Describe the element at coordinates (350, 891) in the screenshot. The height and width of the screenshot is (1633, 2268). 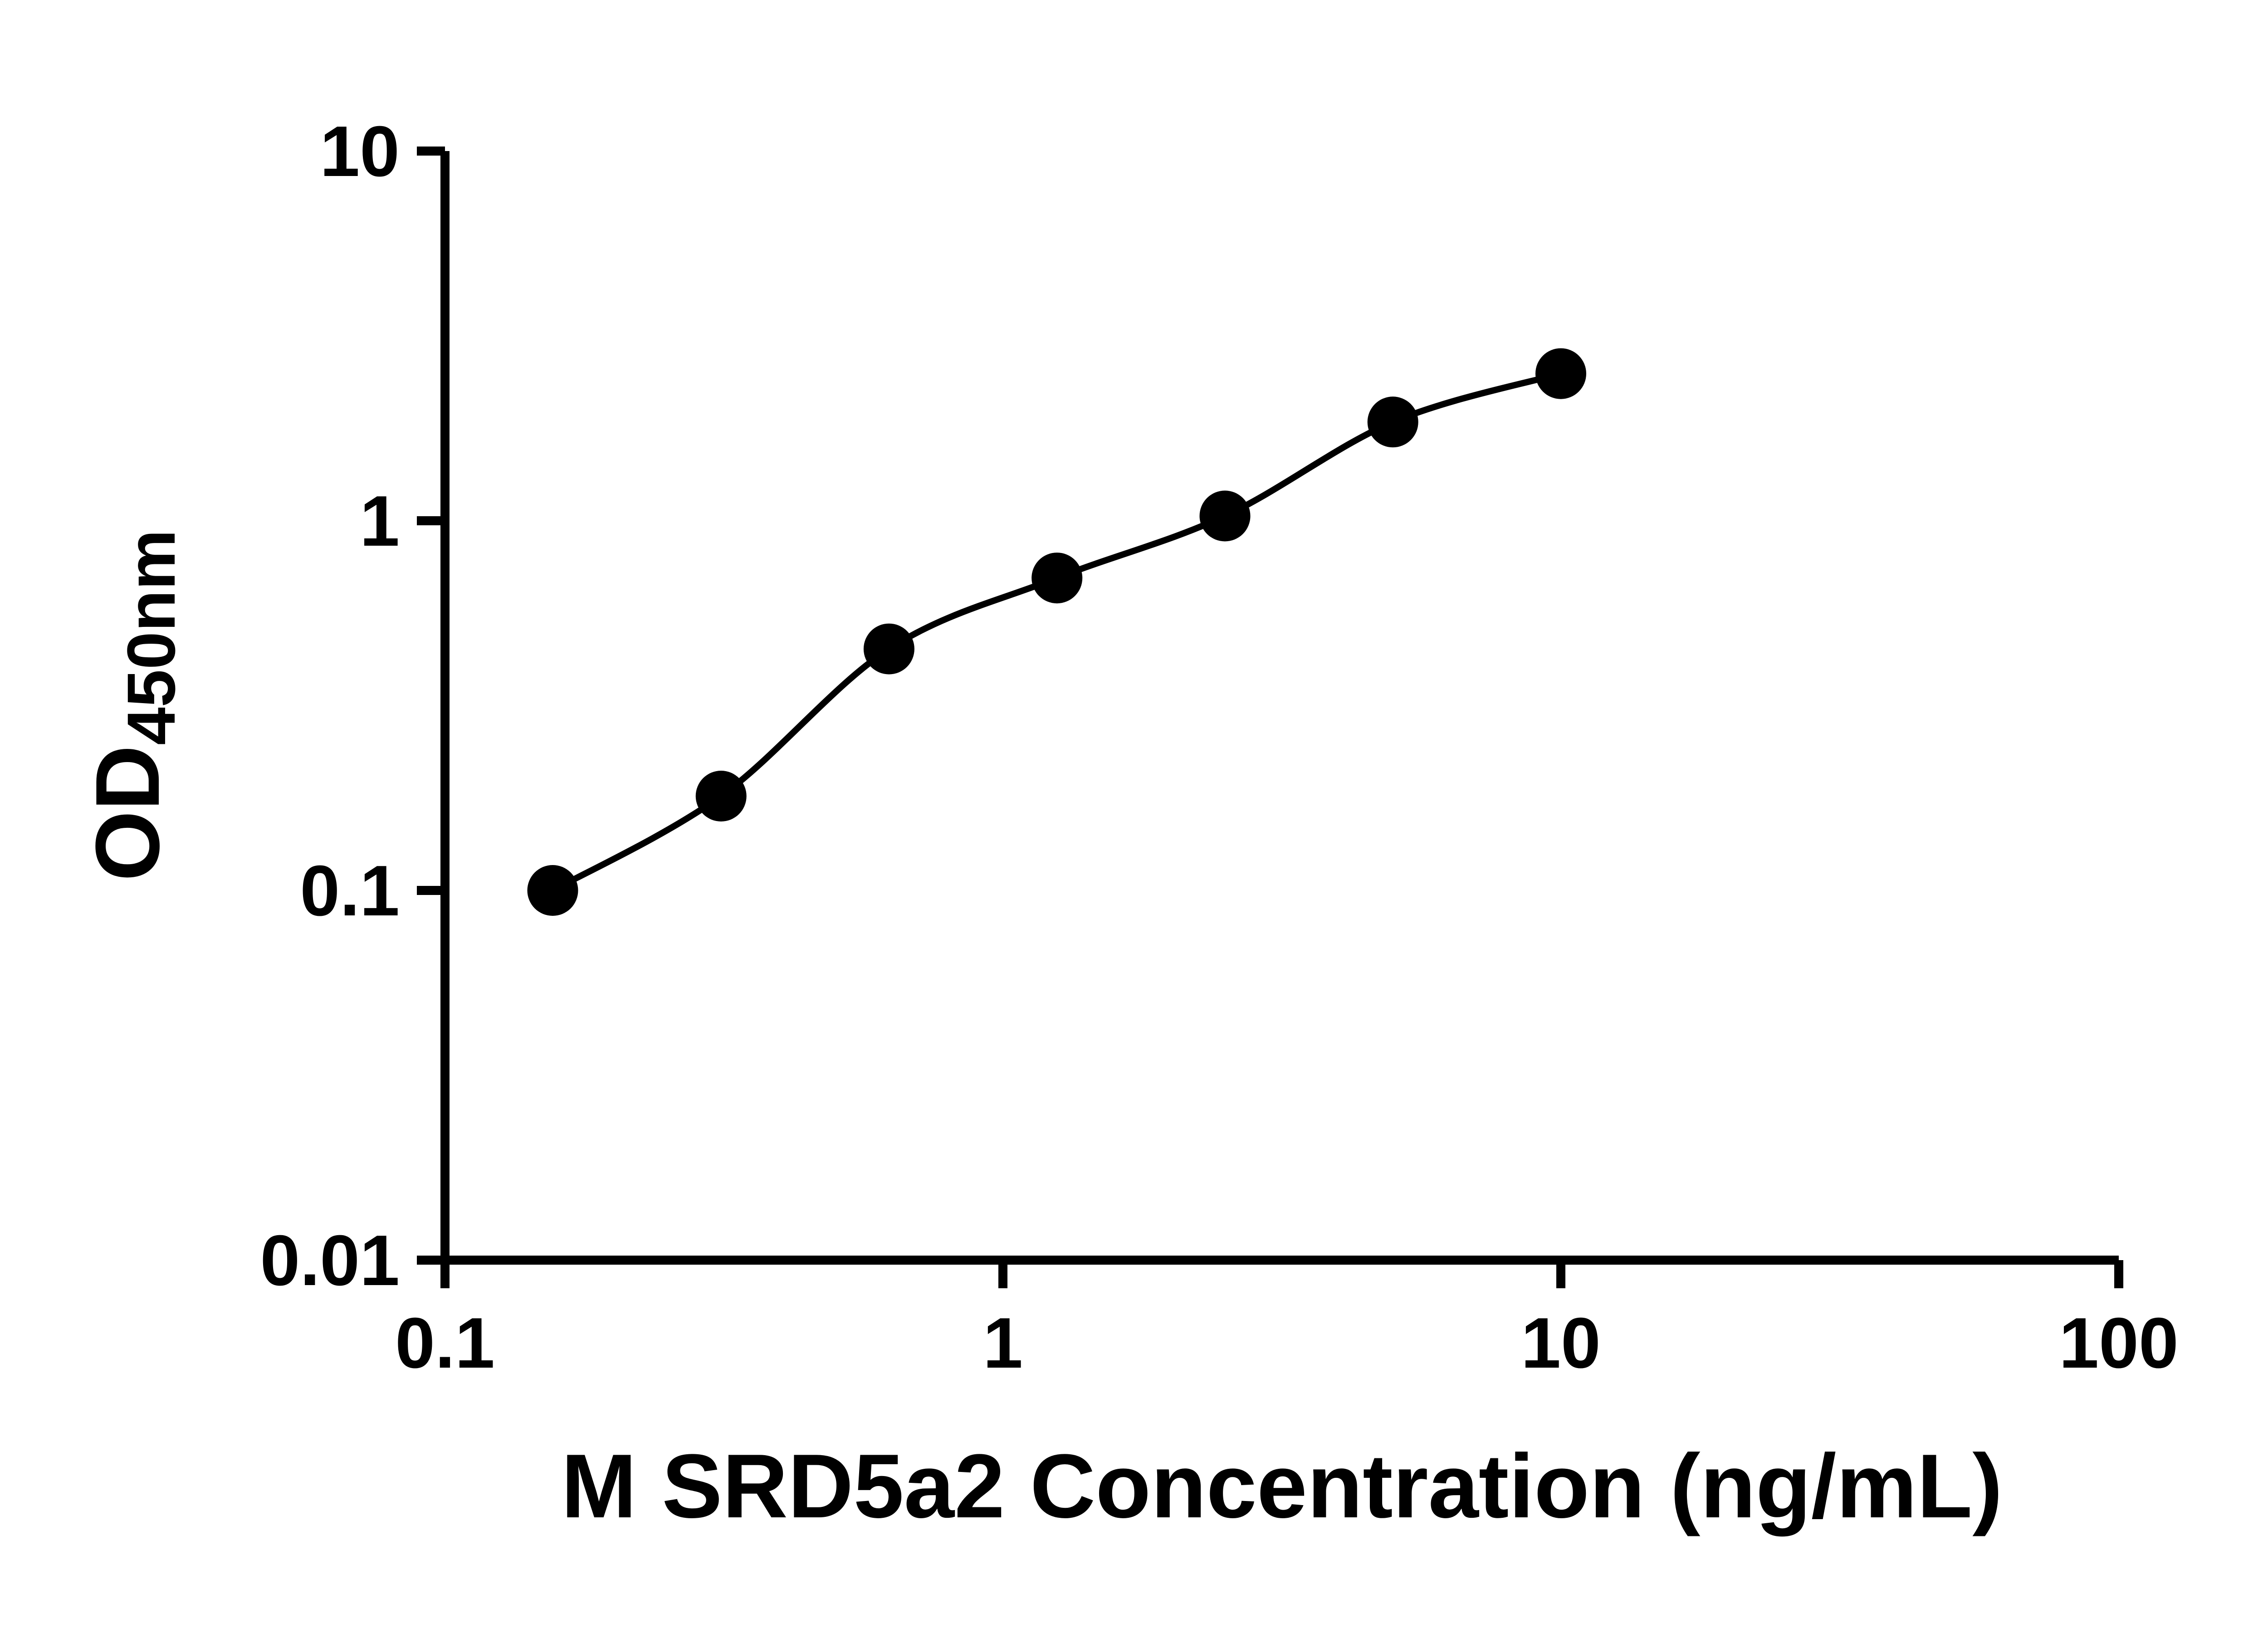
I see `y-tick-label: 0.1` at that location.